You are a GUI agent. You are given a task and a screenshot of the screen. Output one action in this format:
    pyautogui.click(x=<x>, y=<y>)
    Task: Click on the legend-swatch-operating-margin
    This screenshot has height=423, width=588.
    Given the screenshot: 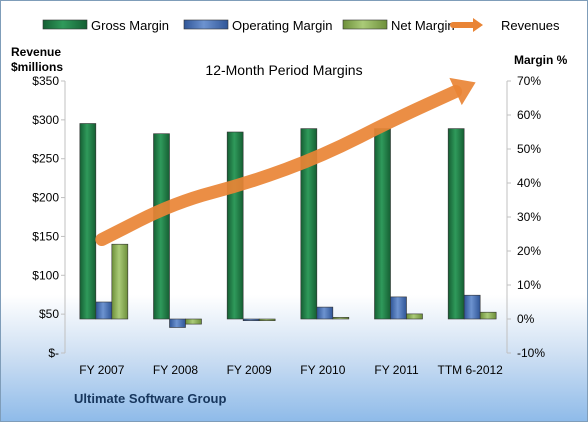 What is the action you would take?
    pyautogui.click(x=206, y=24)
    